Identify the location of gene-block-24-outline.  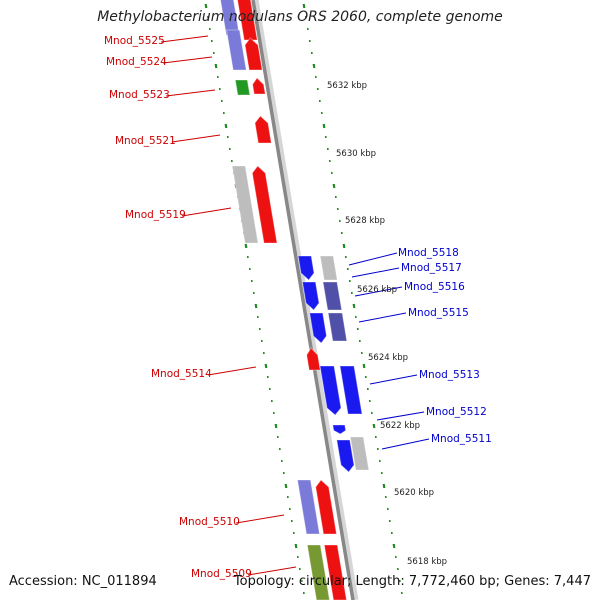
(318, 572).